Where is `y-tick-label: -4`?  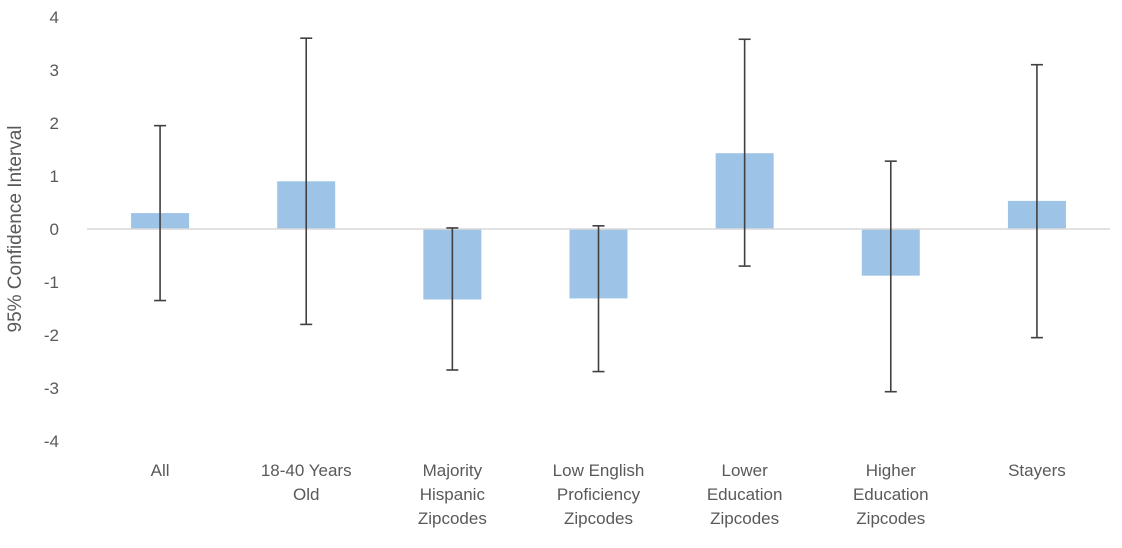 y-tick-label: -4 is located at coordinates (51, 441).